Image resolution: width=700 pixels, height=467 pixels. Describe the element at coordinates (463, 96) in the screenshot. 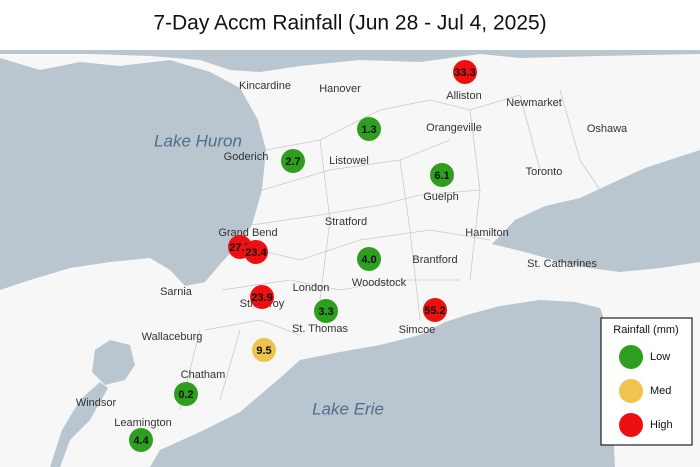

I see `place-label: Alliston` at that location.